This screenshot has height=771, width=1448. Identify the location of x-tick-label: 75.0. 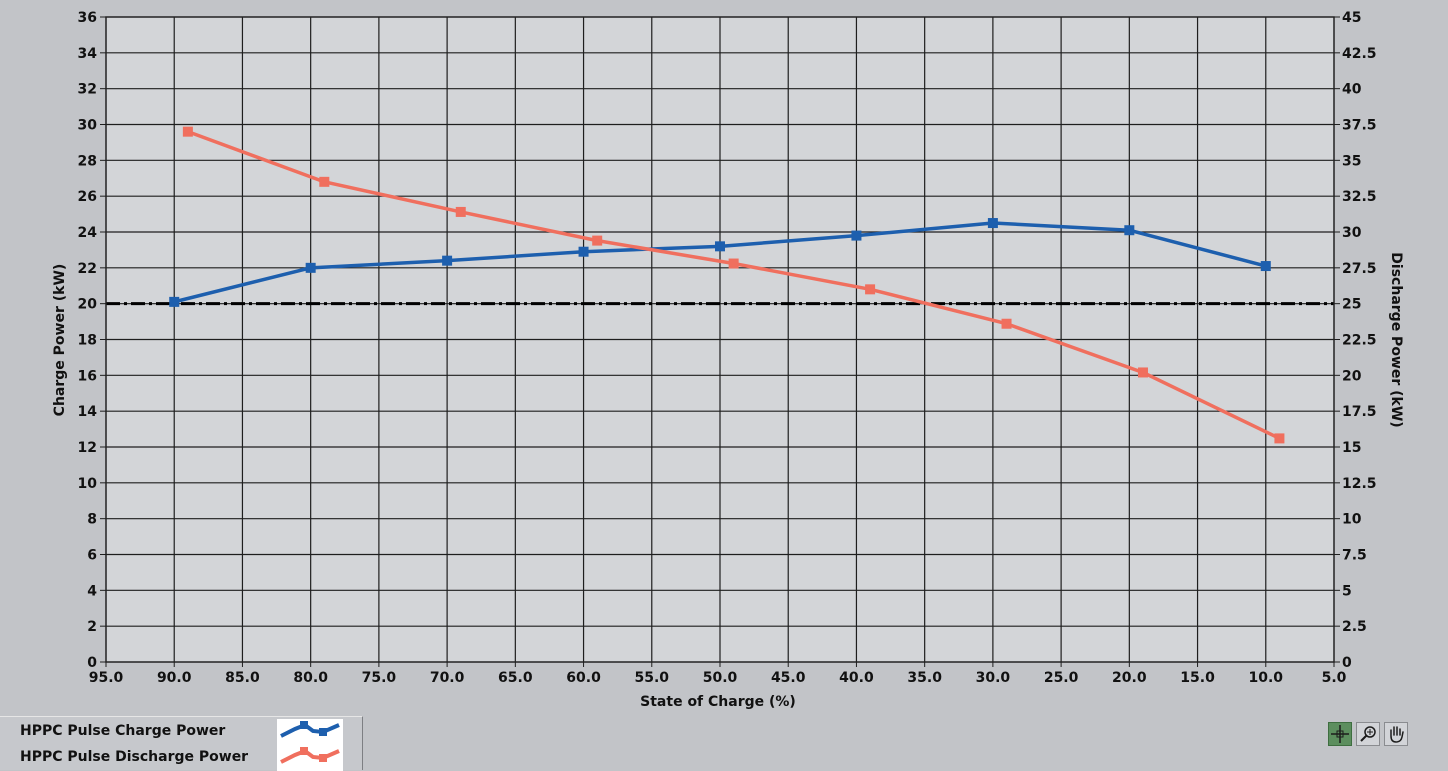
(379, 678).